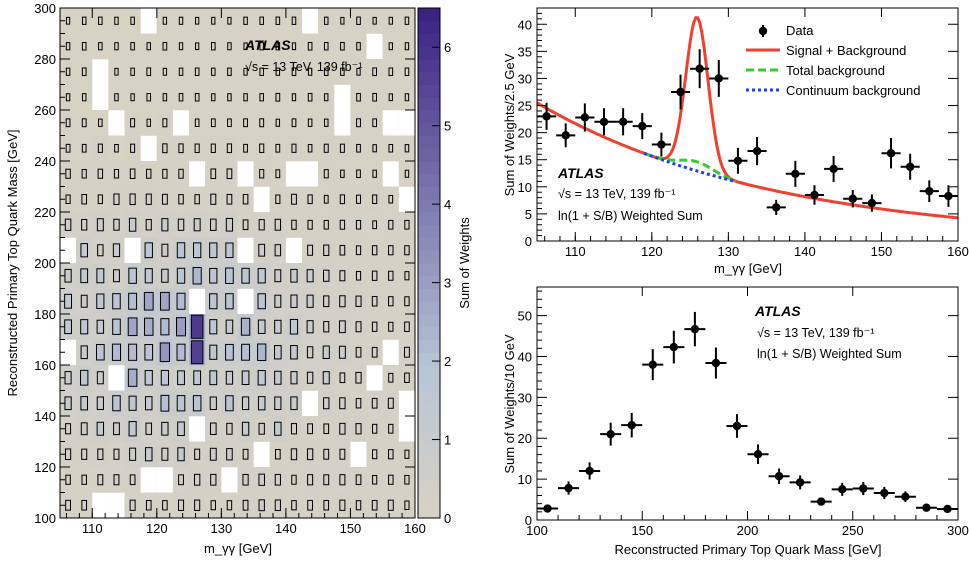 Image resolution: width=969 pixels, height=563 pixels. I want to click on mass-energy-label: √s = 13 TeV, 139 fb⁻¹, so click(616, 194).